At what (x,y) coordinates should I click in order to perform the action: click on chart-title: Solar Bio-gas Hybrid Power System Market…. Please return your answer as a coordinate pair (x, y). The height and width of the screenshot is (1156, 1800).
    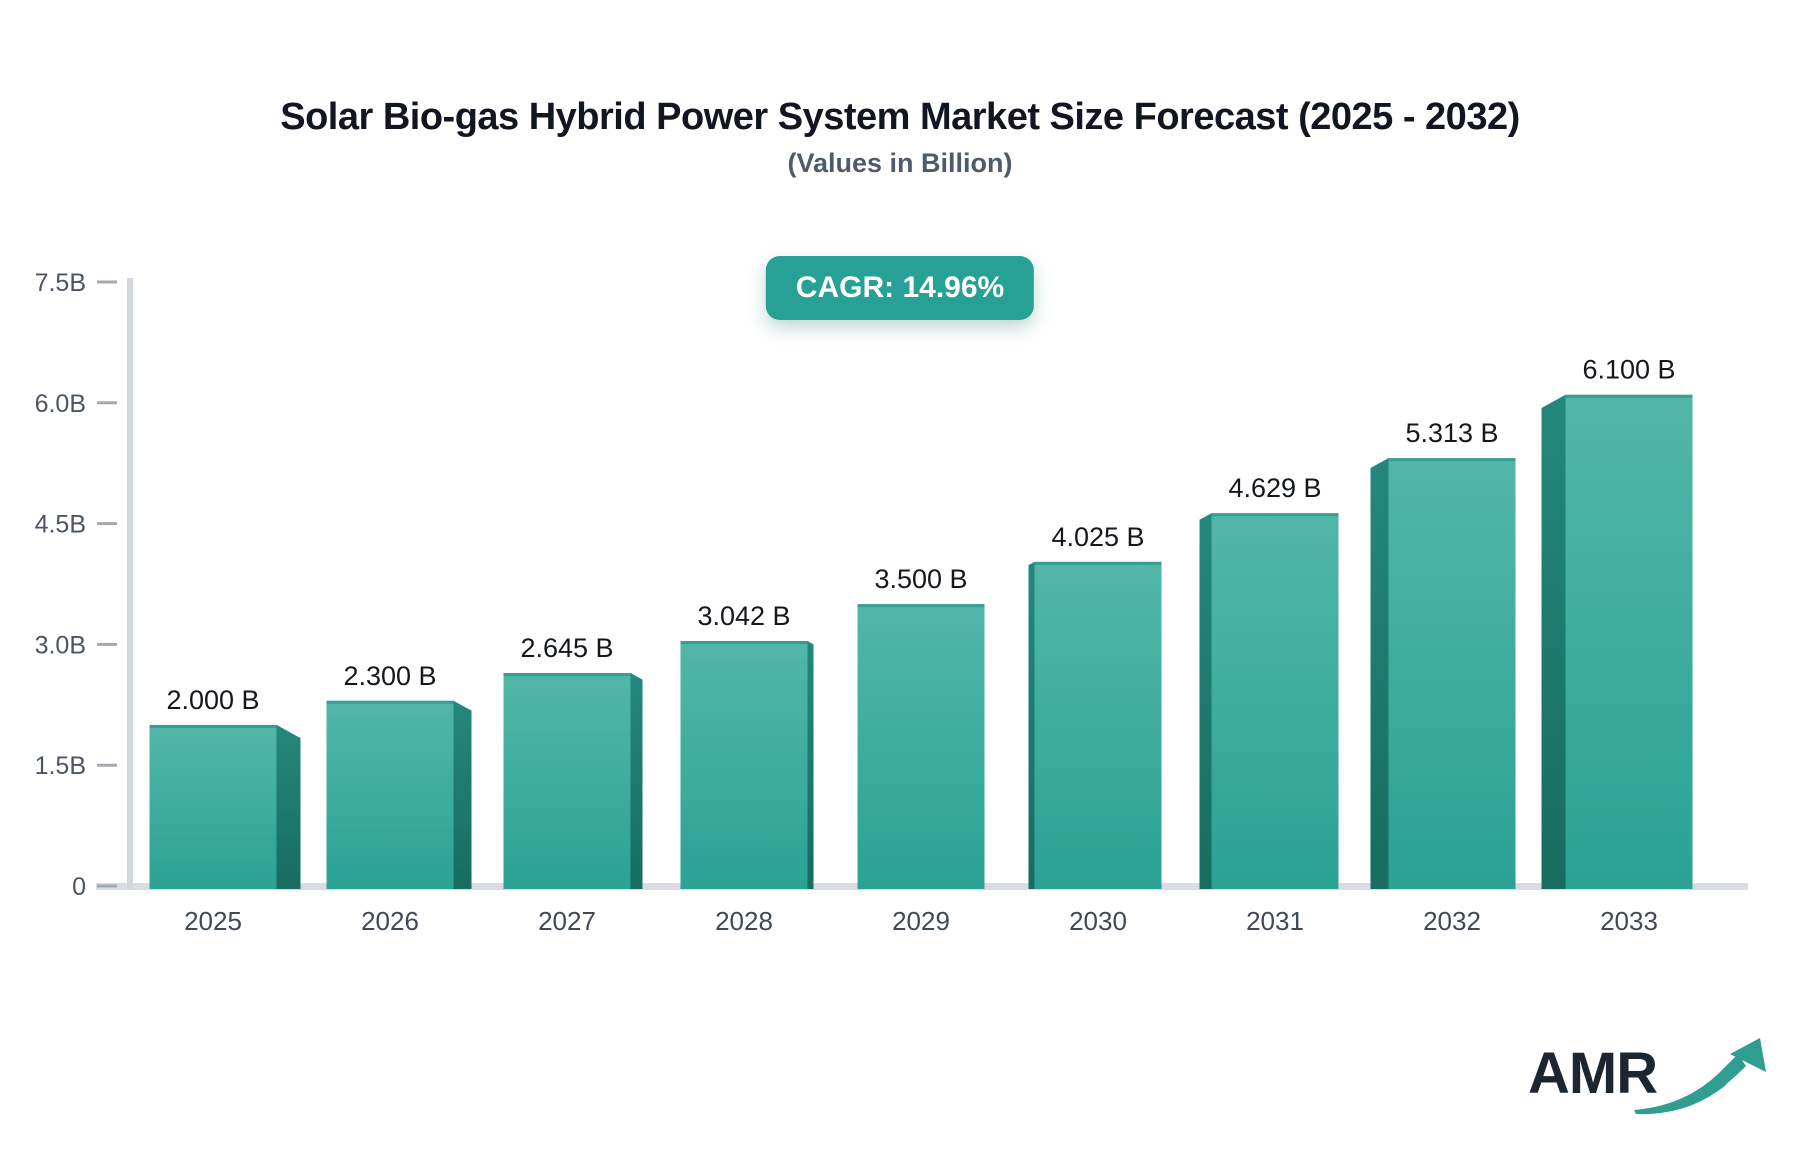
    Looking at the image, I should click on (900, 117).